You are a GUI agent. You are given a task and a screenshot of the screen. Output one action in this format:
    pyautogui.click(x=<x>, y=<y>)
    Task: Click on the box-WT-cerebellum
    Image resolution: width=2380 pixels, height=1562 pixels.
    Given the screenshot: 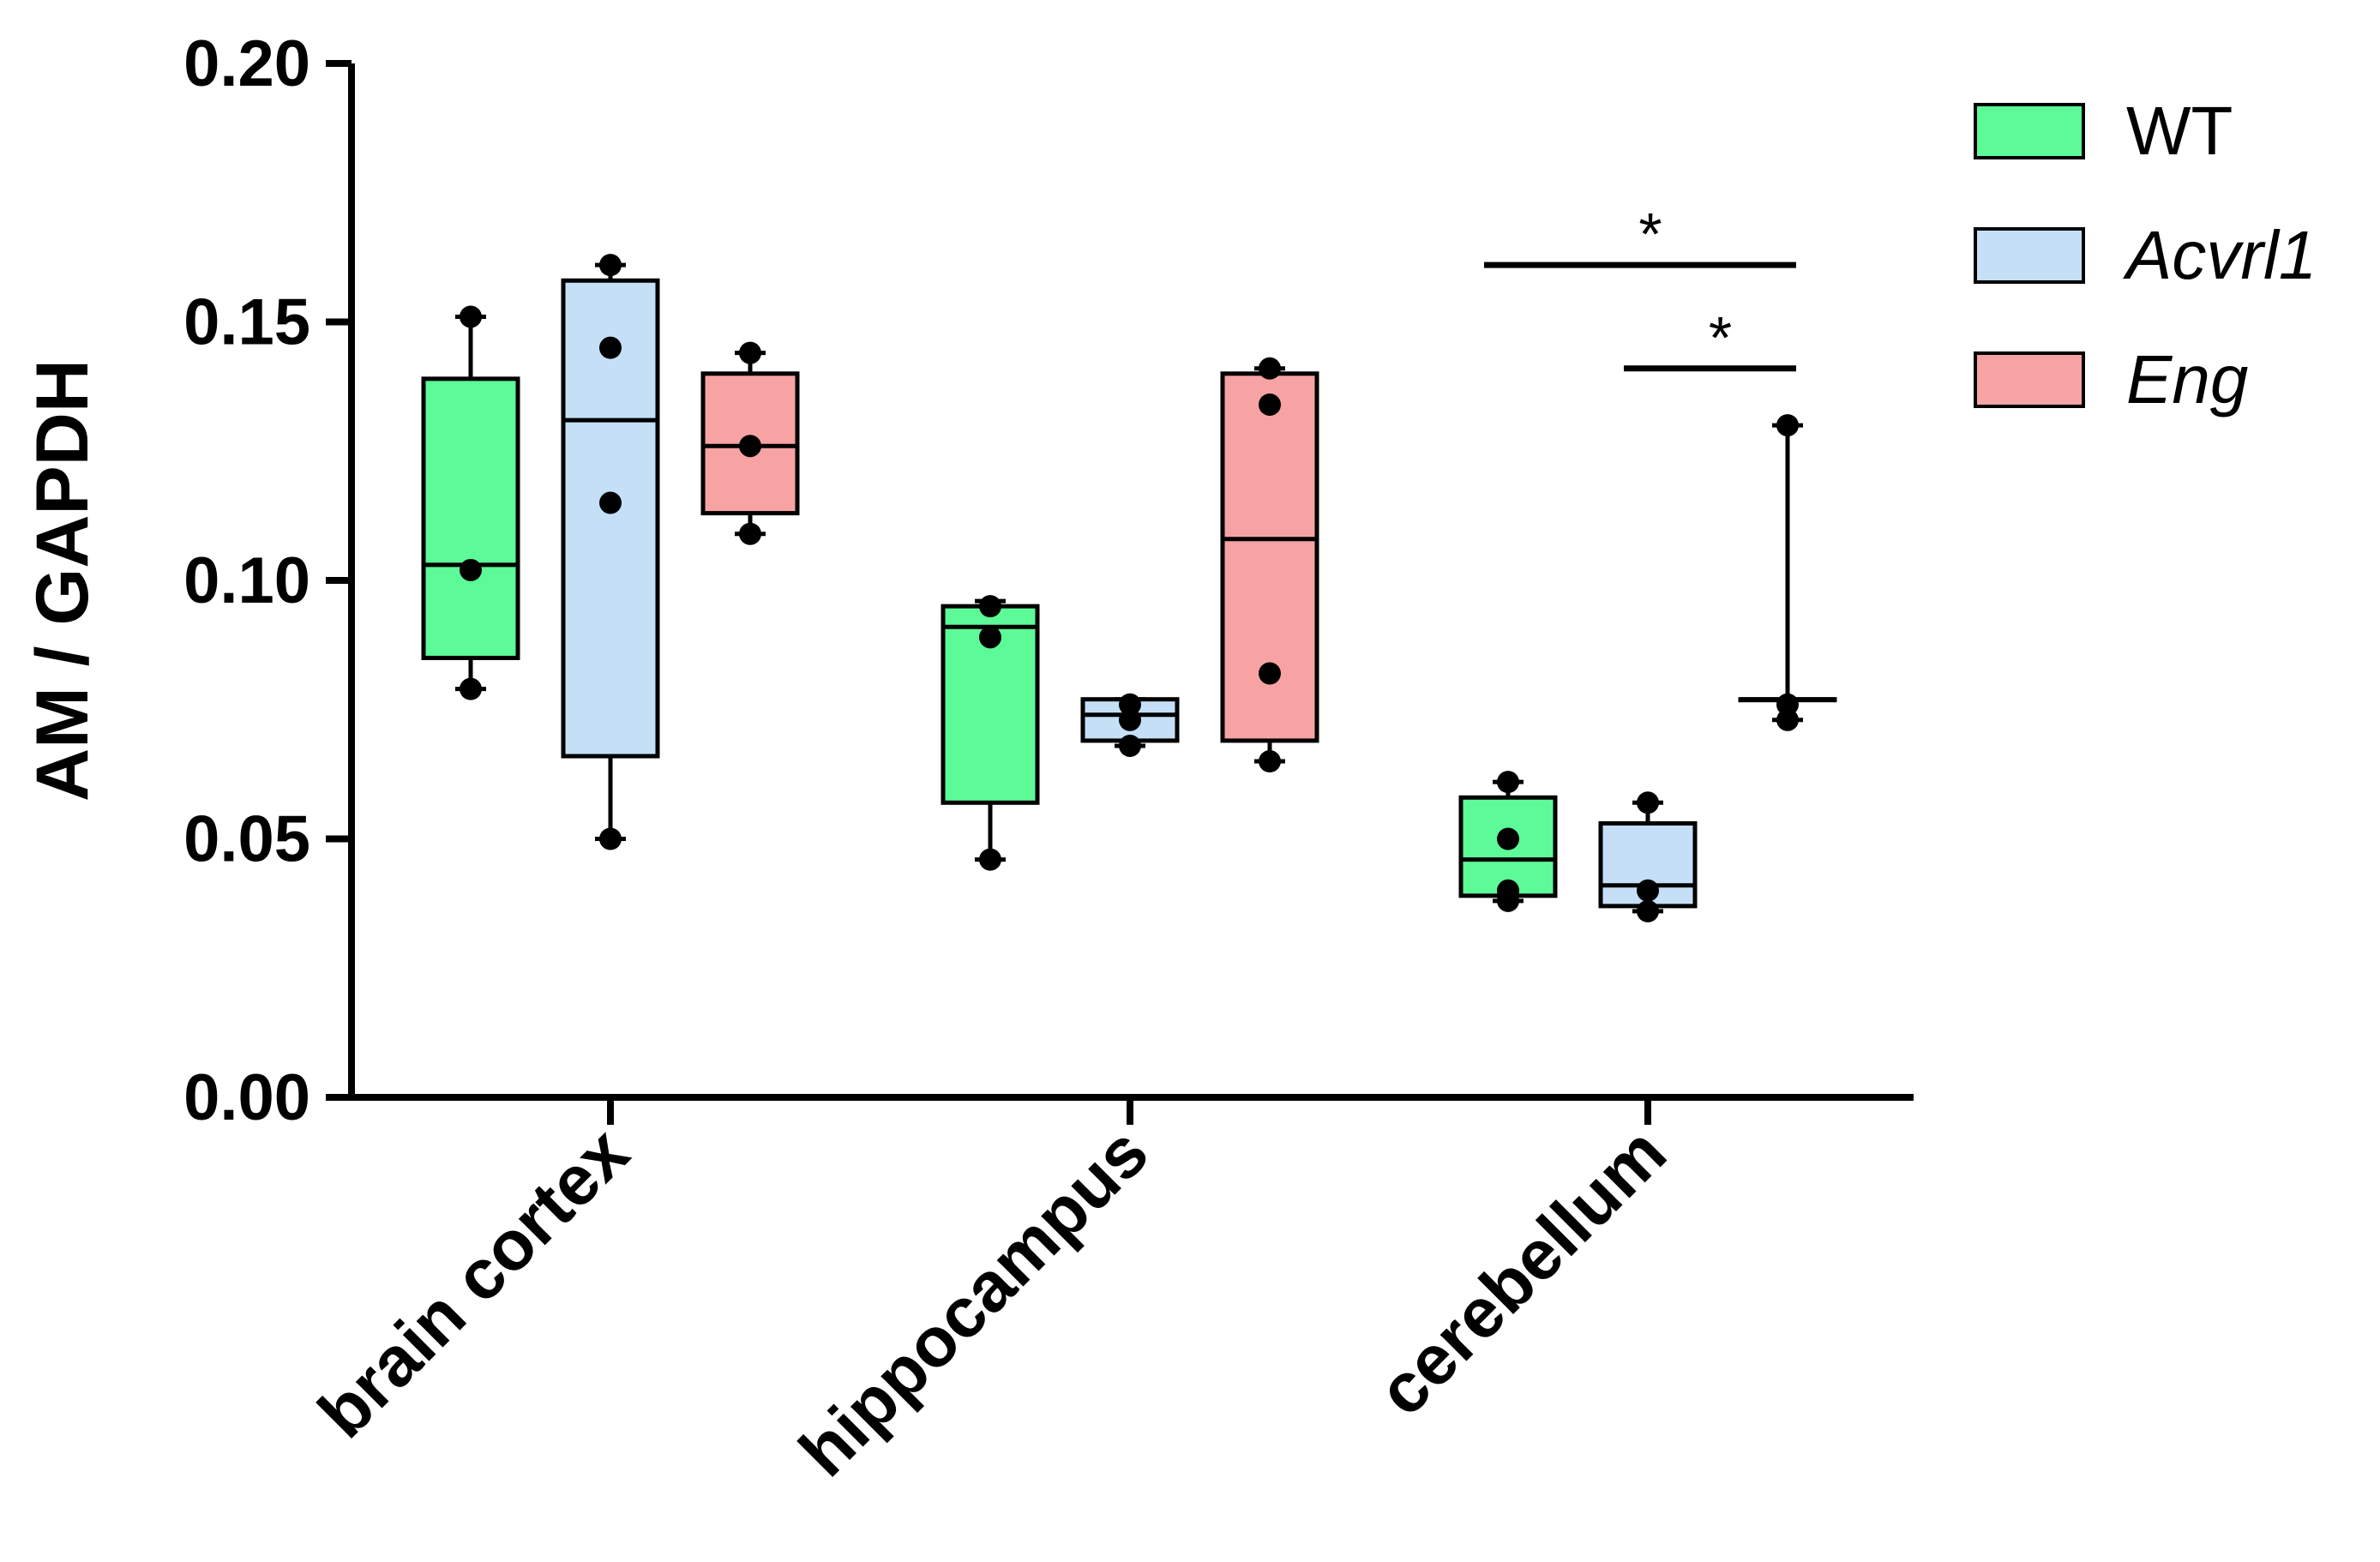 What is the action you would take?
    pyautogui.click(x=1508, y=841)
    